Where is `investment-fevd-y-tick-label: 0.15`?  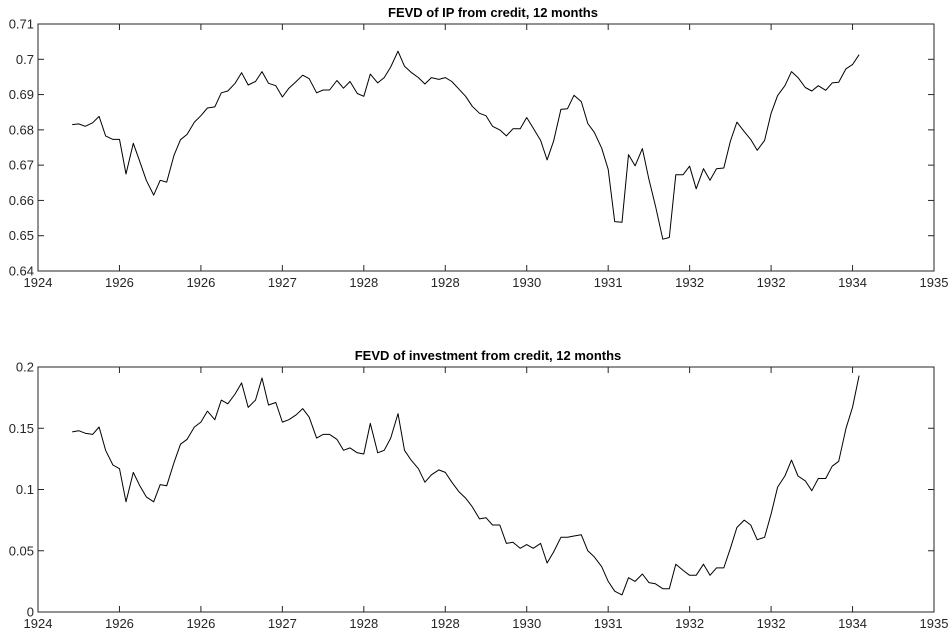
investment-fevd-y-tick-label: 0.15 is located at coordinates (21, 428).